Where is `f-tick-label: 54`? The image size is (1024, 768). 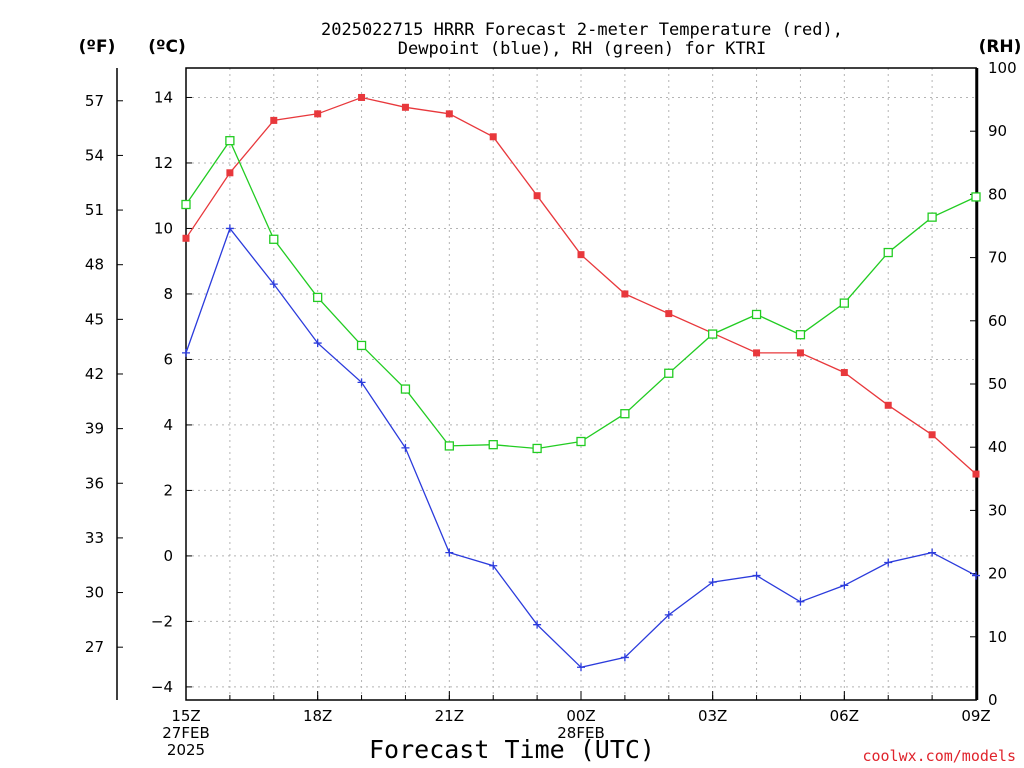 f-tick-label: 54 is located at coordinates (94, 155).